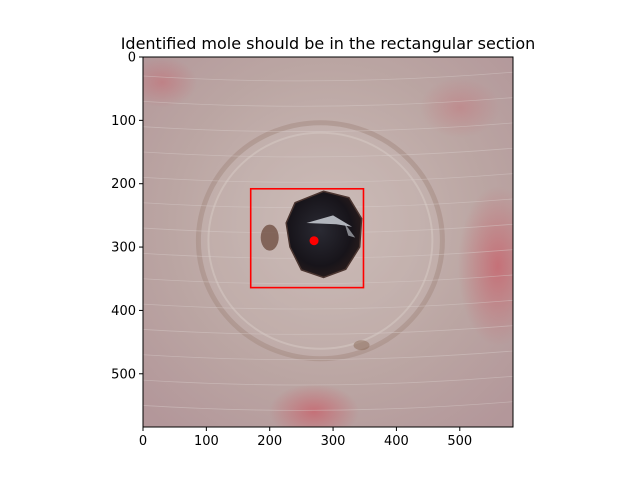  I want to click on y-tick-label: 0, so click(132, 58).